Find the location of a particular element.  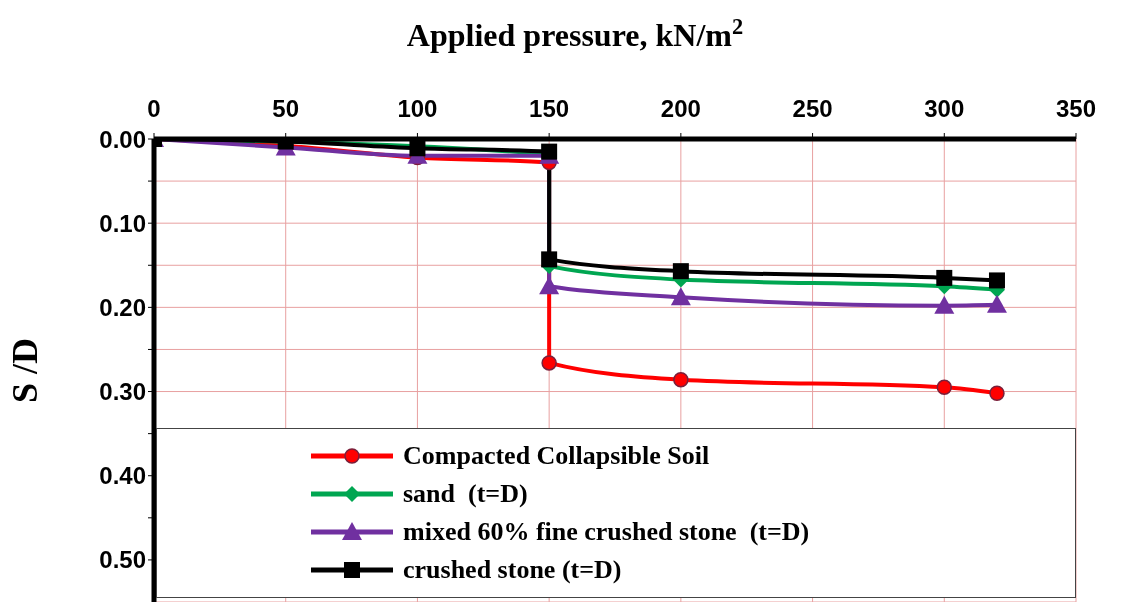

legend-label: Compacted Collapsible Soil is located at coordinates (556, 456).